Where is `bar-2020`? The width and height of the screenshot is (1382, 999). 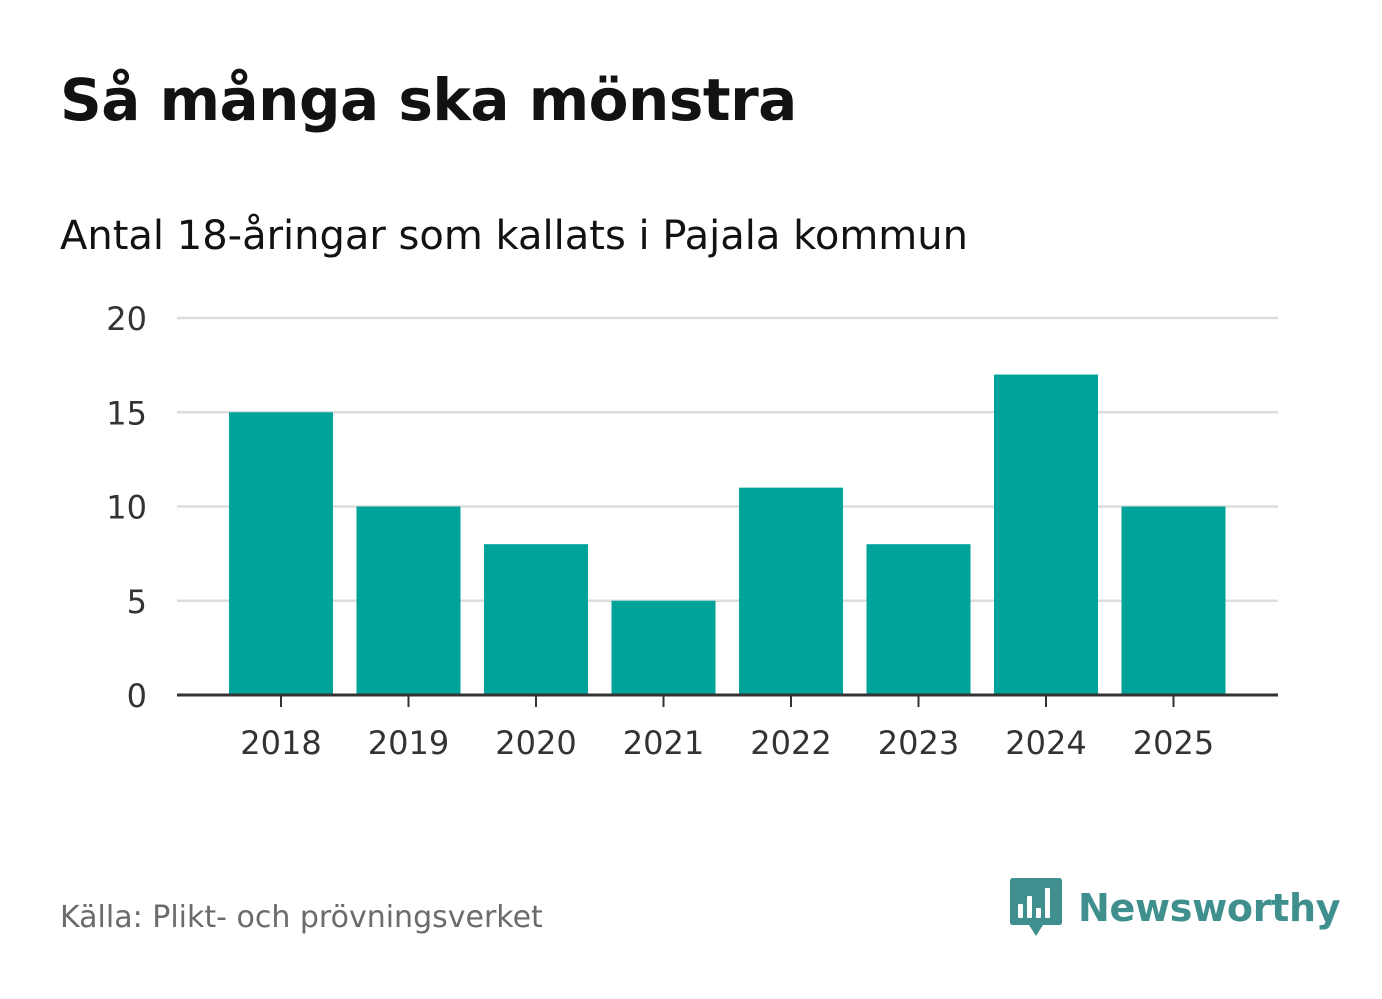
bar-2020 is located at coordinates (536, 619).